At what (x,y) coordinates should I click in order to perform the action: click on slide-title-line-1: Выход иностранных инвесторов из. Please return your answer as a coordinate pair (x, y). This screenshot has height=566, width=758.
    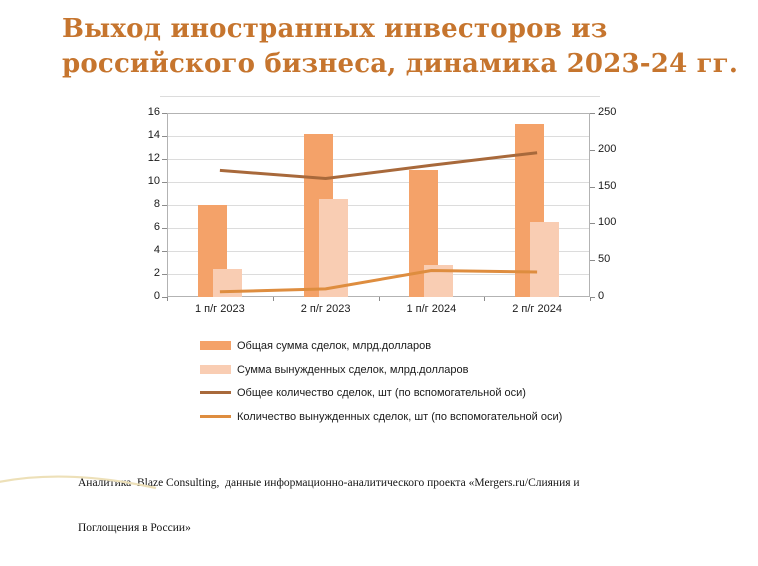
    Looking at the image, I should click on (335, 29).